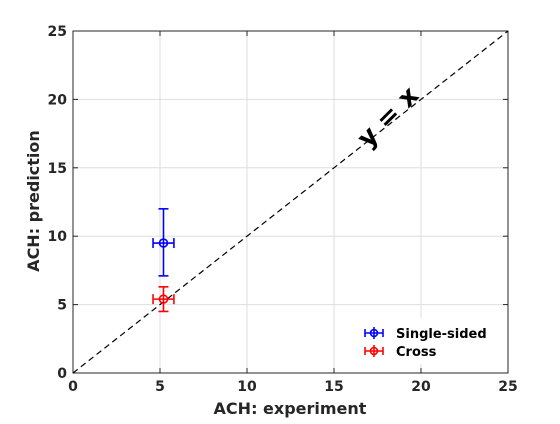 This screenshot has width=560, height=424. I want to click on x-tick-label: 10, so click(247, 387).